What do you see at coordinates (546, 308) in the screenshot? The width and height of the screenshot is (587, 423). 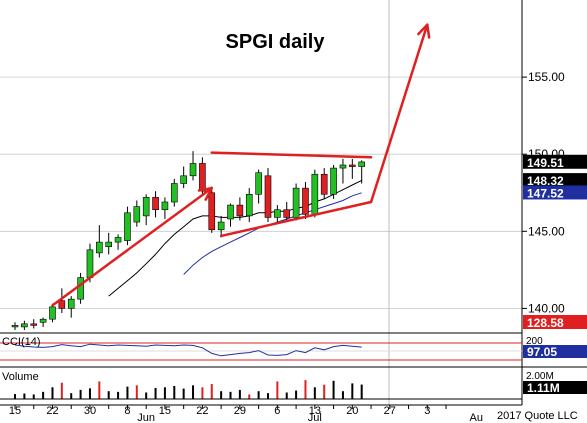 I see `price-tick-label: 140.00` at bounding box center [546, 308].